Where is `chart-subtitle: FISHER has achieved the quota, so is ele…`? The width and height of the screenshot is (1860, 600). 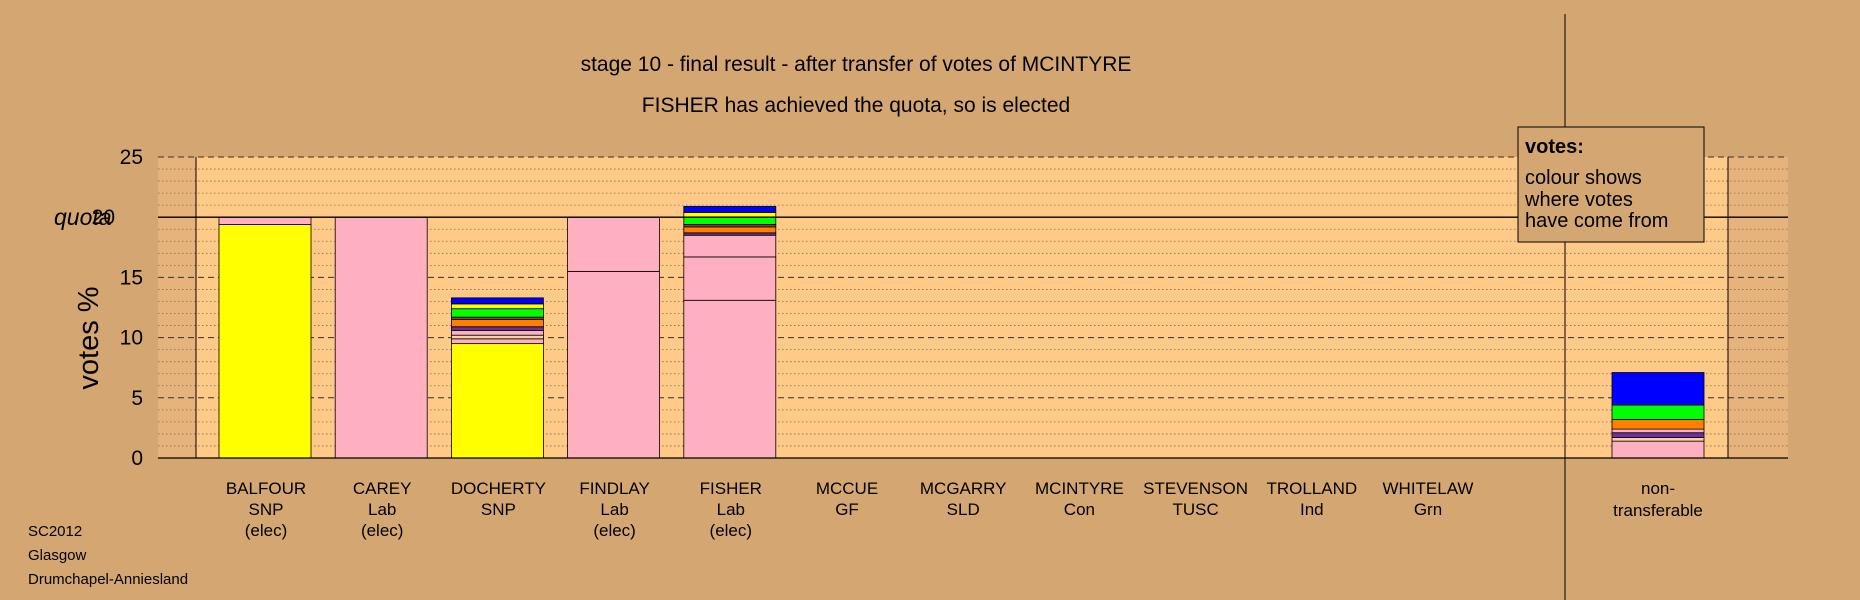 chart-subtitle: FISHER has achieved the quota, so is ele… is located at coordinates (856, 105).